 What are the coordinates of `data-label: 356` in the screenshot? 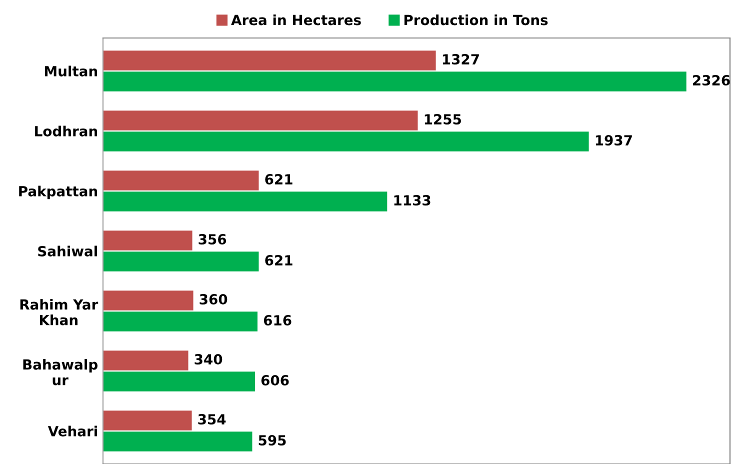 It's located at (212, 239).